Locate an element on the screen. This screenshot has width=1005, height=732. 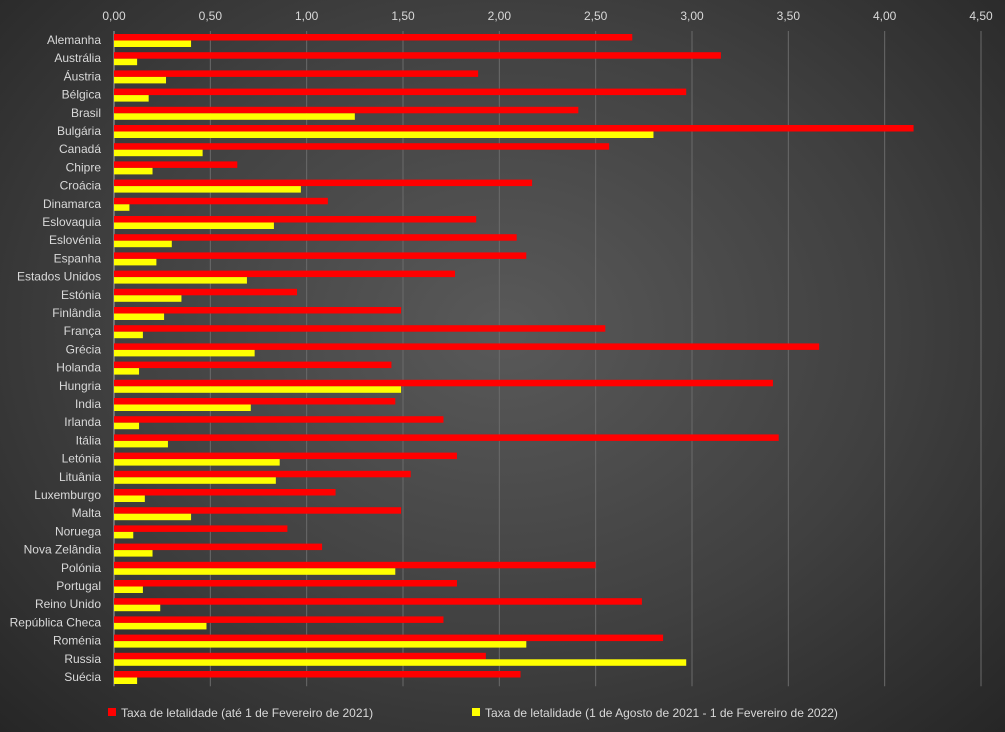
x-tick-label: 2,50 is located at coordinates (596, 16).